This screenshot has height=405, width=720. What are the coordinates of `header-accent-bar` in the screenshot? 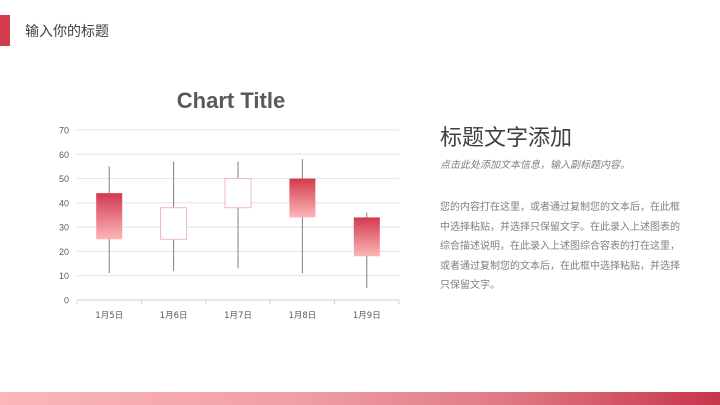 It's located at (5, 30).